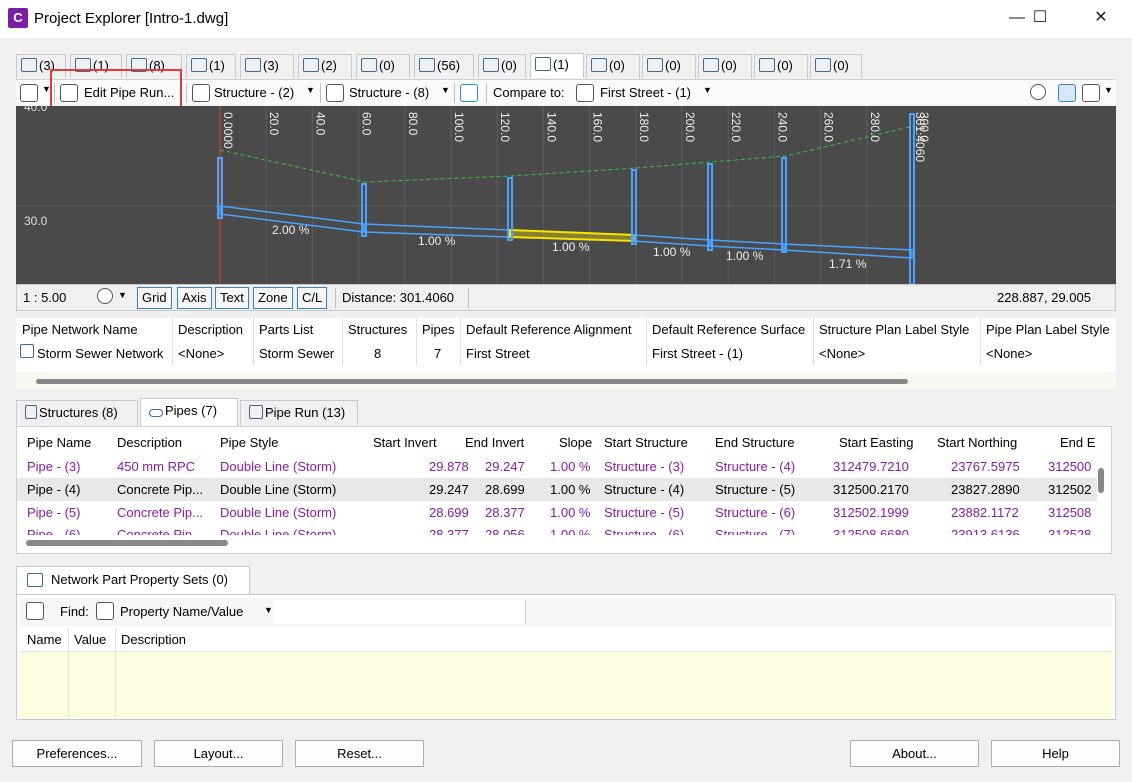 The width and height of the screenshot is (1132, 782). What do you see at coordinates (286, 329) in the screenshot?
I see `column-header: Parts List` at bounding box center [286, 329].